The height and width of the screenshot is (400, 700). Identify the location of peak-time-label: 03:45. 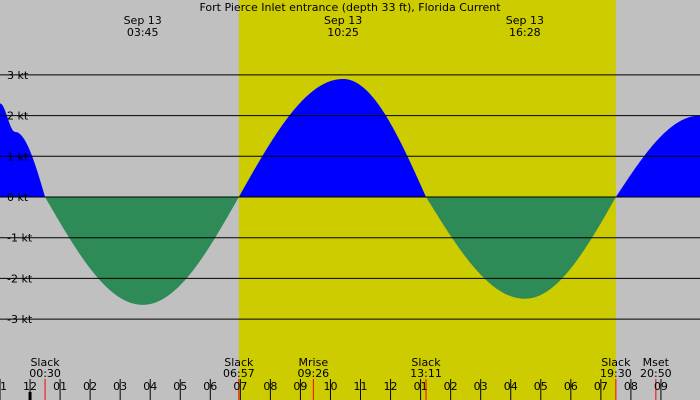
(143, 32).